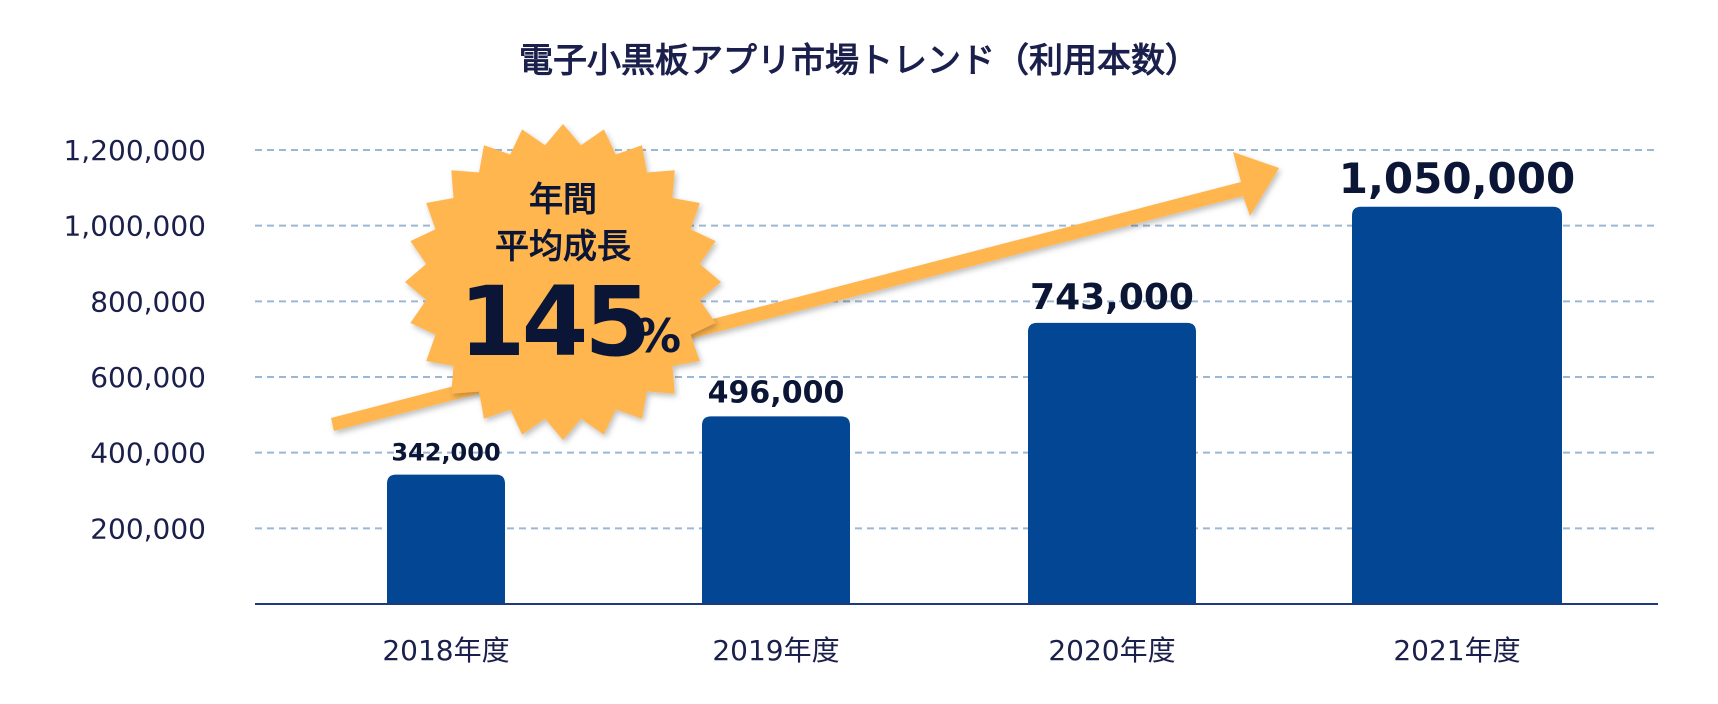  Describe the element at coordinates (776, 392) in the screenshot. I see `data-label: 496,000` at that location.